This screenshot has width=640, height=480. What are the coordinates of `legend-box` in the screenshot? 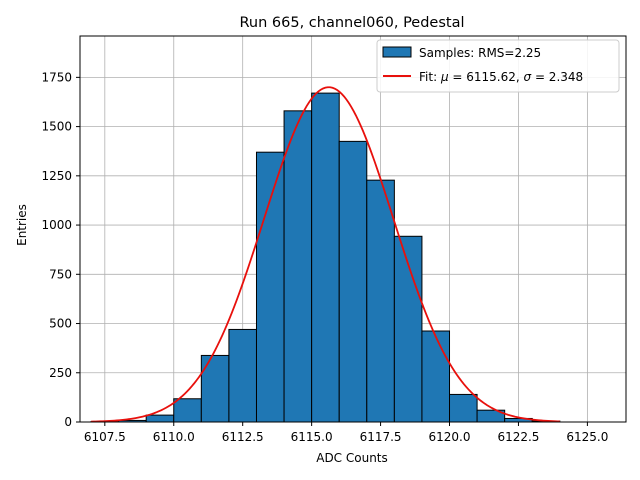 It's located at (498, 66).